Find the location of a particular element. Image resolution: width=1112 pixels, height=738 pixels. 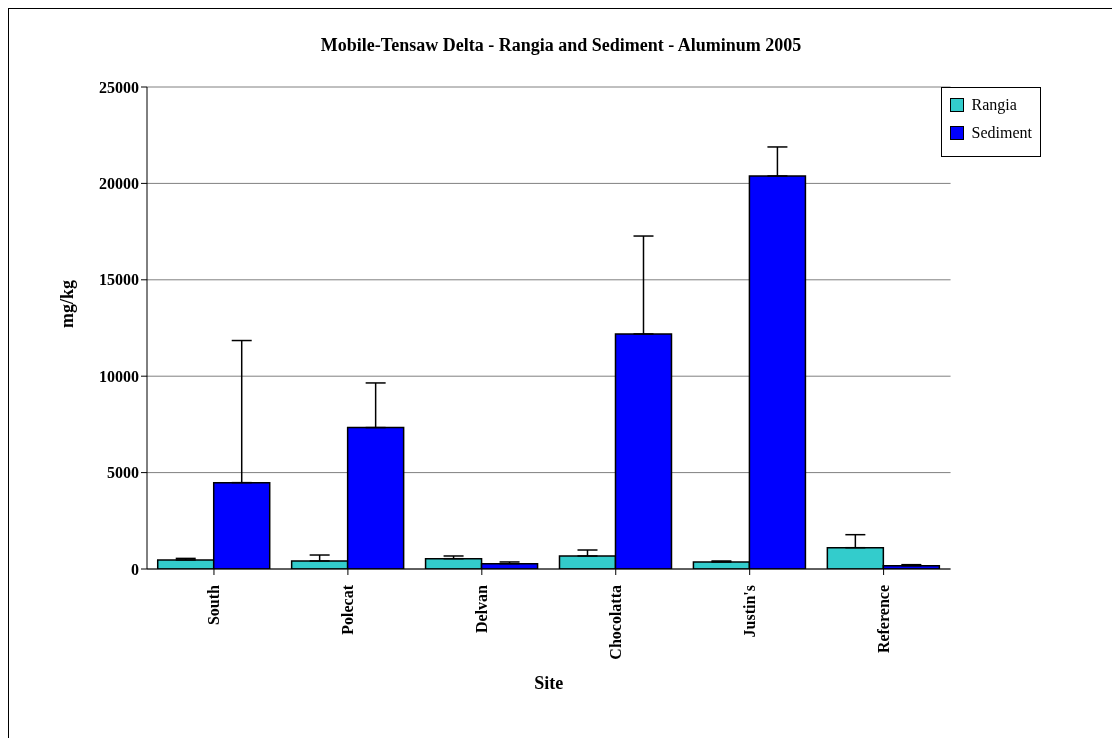

y-tick-label: 5000 is located at coordinates (123, 473).